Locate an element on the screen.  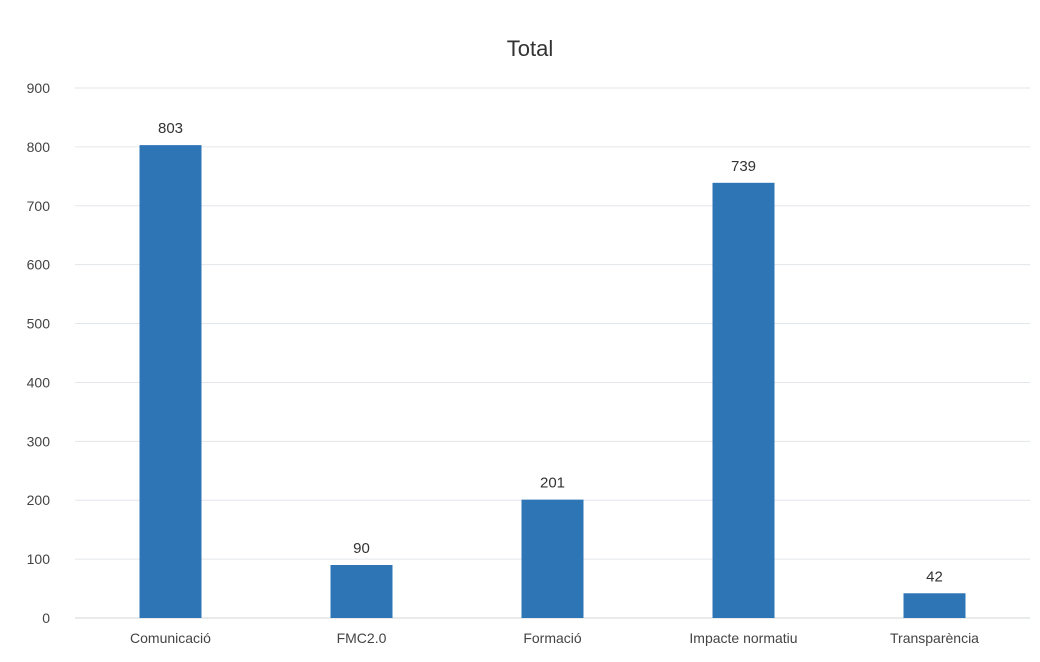
y-tick-label: 200 is located at coordinates (39, 500).